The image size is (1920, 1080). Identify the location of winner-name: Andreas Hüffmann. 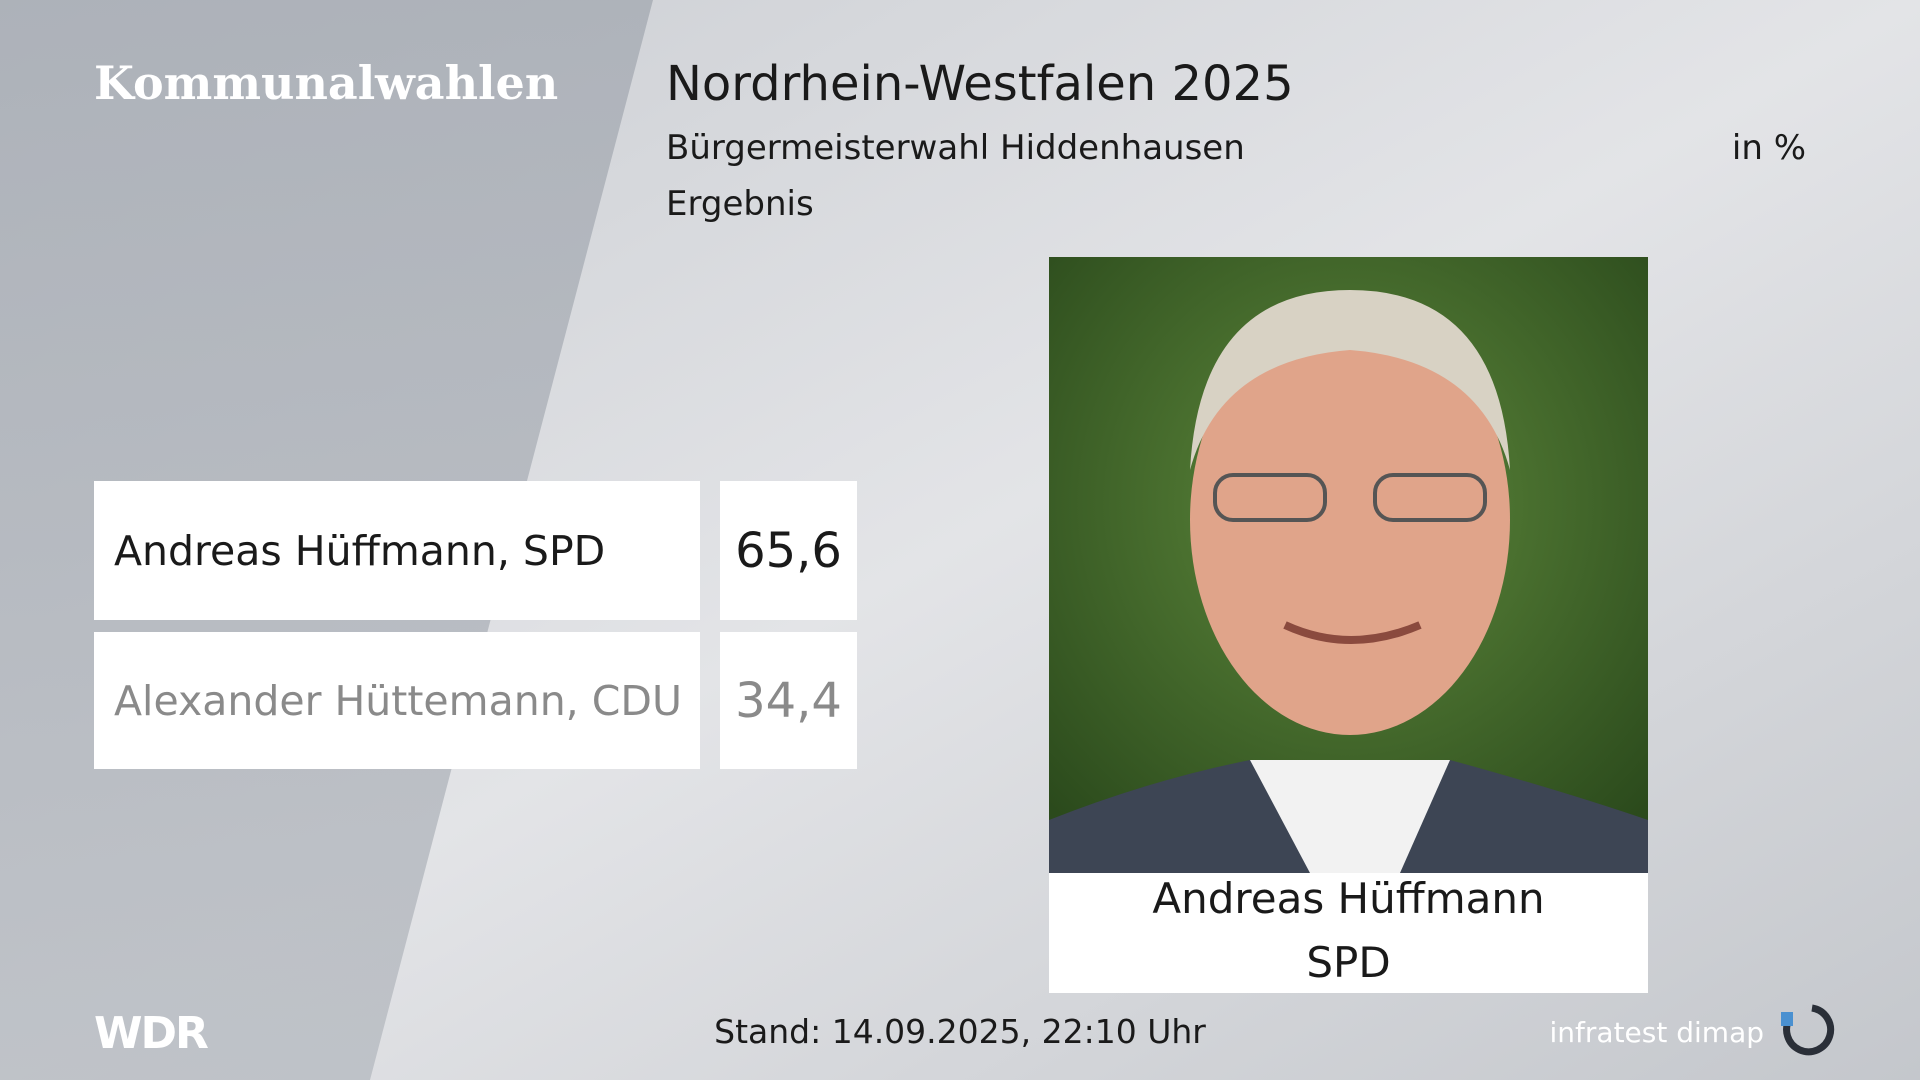
(1348, 898).